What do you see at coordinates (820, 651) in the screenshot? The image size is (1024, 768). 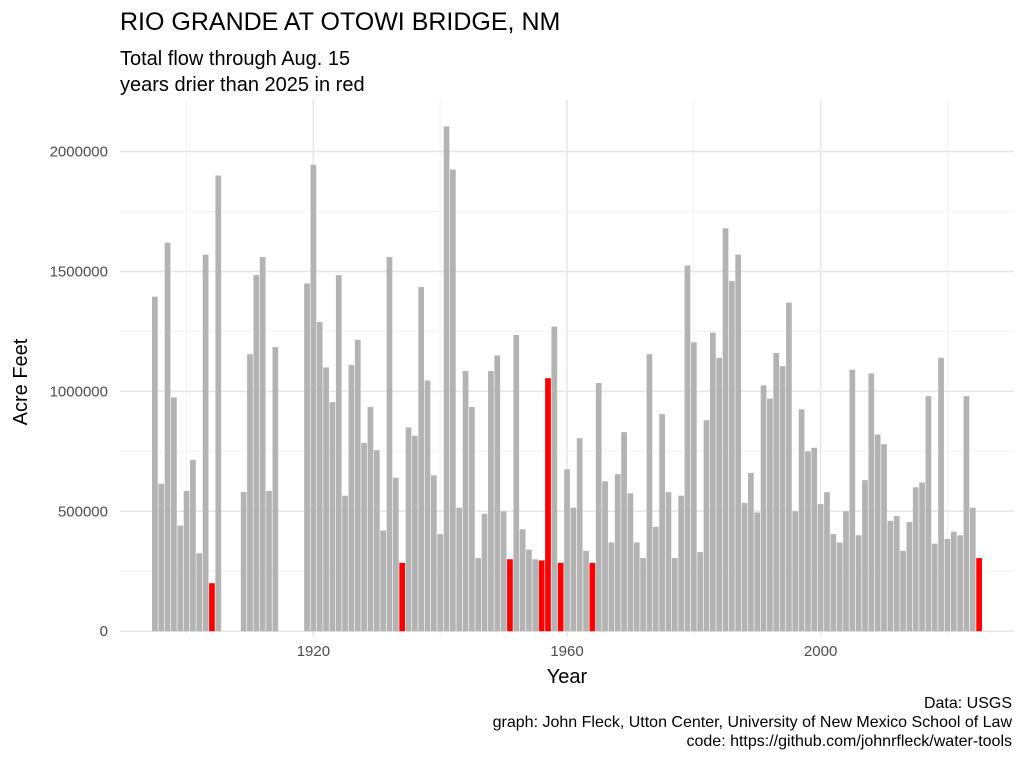 I see `x-tick-label: 2000` at bounding box center [820, 651].